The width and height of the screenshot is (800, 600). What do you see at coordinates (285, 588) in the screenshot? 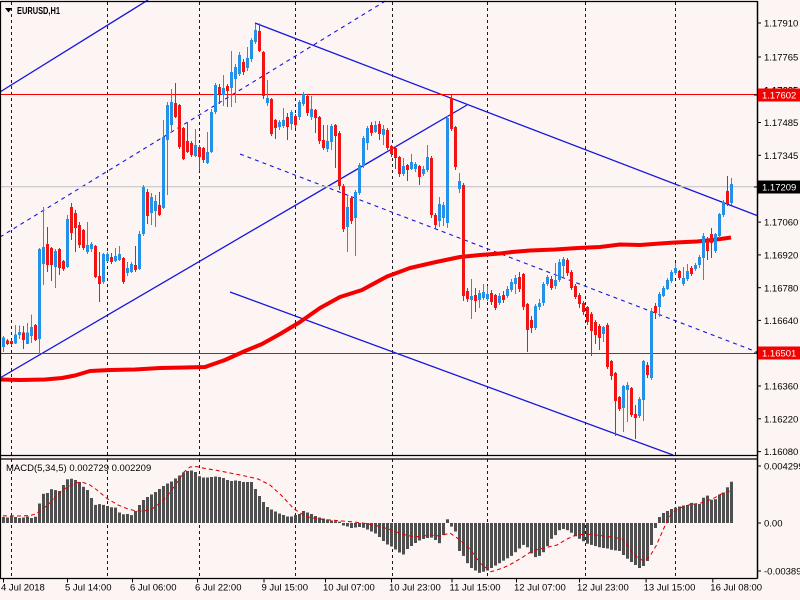
I see `svg-text: 9 Jul 15:00` at bounding box center [285, 588].